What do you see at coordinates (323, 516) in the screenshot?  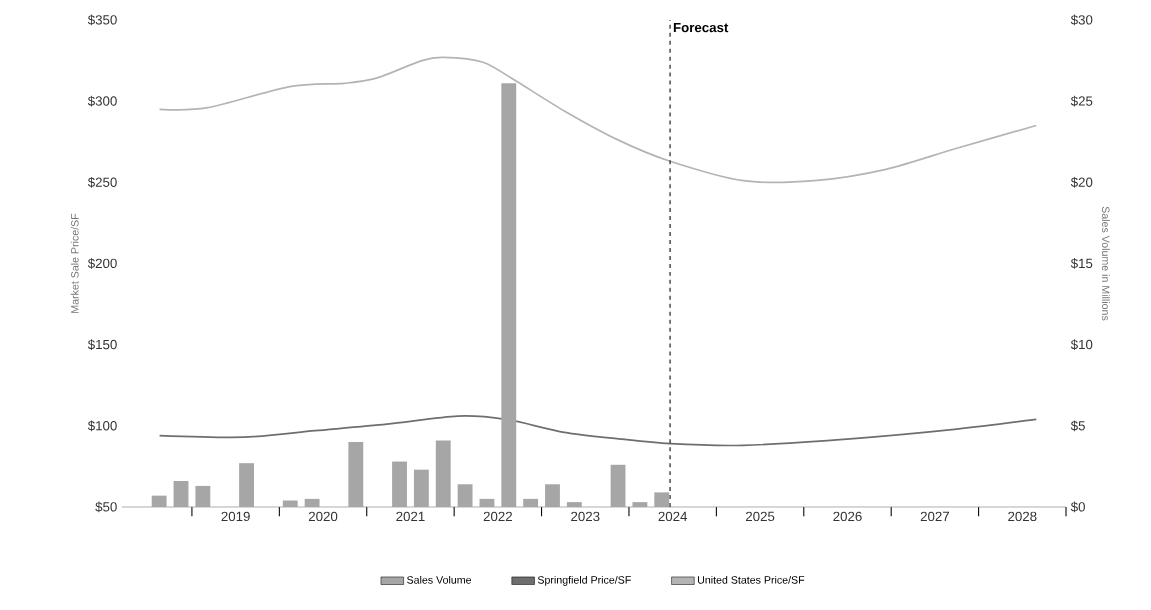 I see `x-tick-label: 2020` at bounding box center [323, 516].